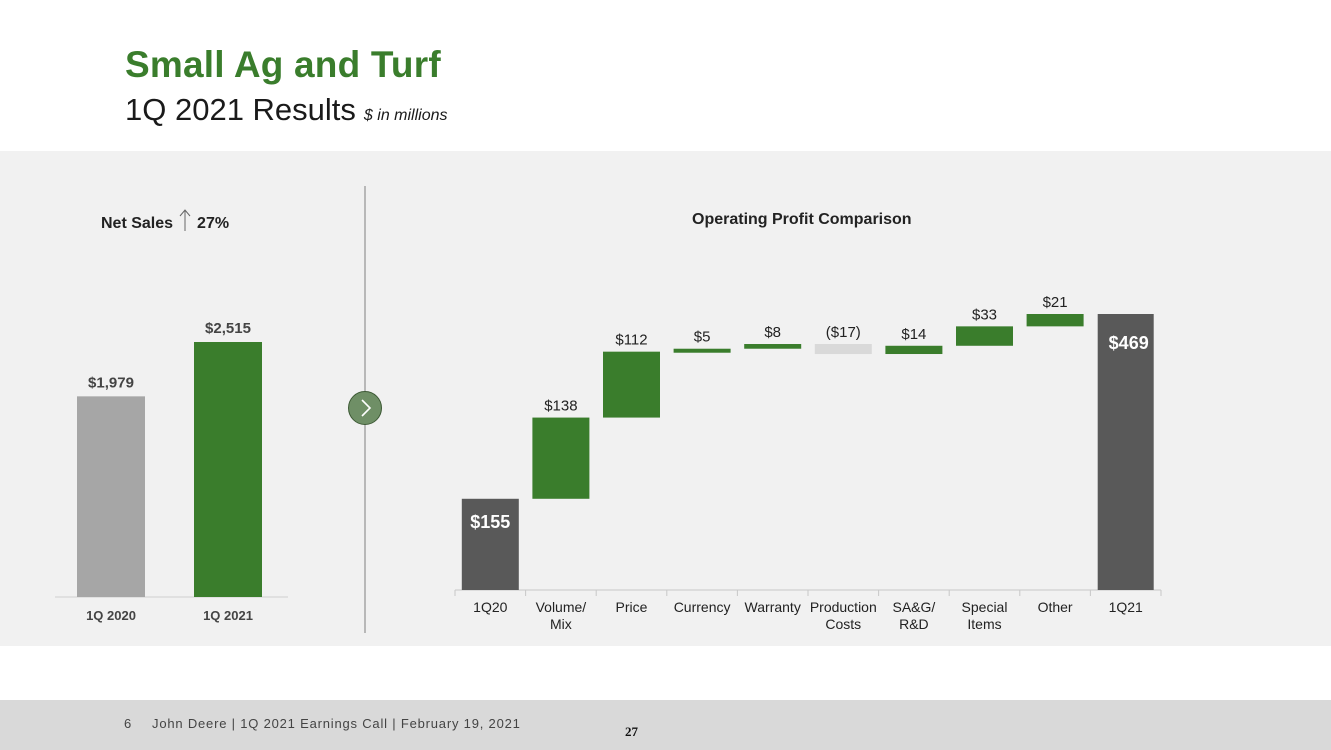  Describe the element at coordinates (128, 723) in the screenshot. I see `slide-number: 6` at that location.